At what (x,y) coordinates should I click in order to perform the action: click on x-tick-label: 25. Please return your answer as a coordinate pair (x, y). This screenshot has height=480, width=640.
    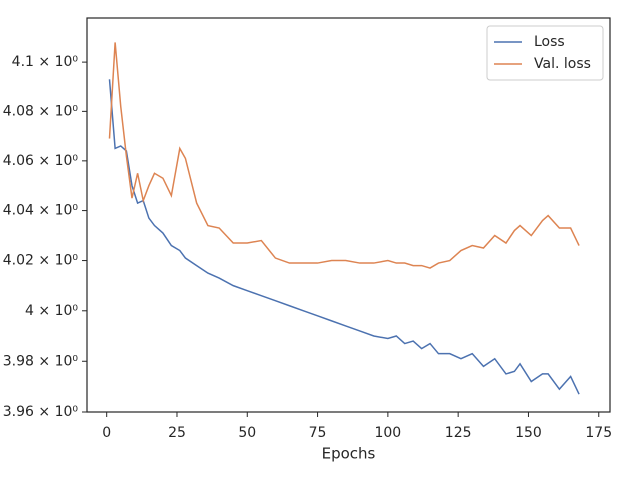
    Looking at the image, I should click on (177, 433).